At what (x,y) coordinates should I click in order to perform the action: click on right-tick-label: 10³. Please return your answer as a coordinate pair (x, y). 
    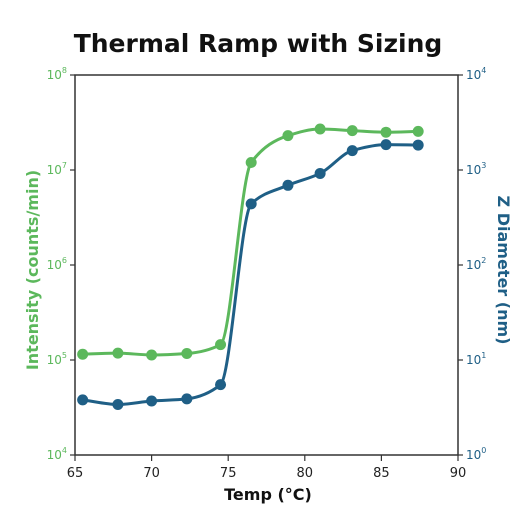
    Looking at the image, I should click on (476, 169).